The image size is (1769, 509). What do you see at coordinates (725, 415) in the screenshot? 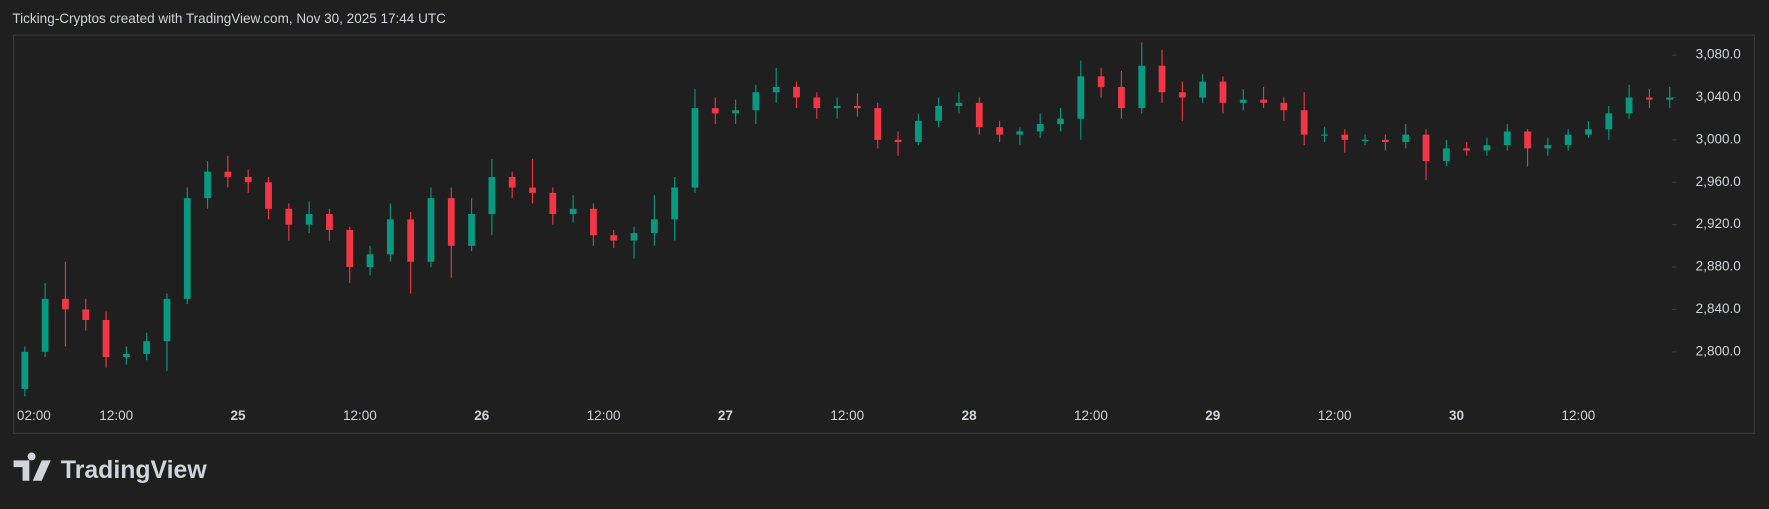
I see `x-tick-label: 27` at bounding box center [725, 415].